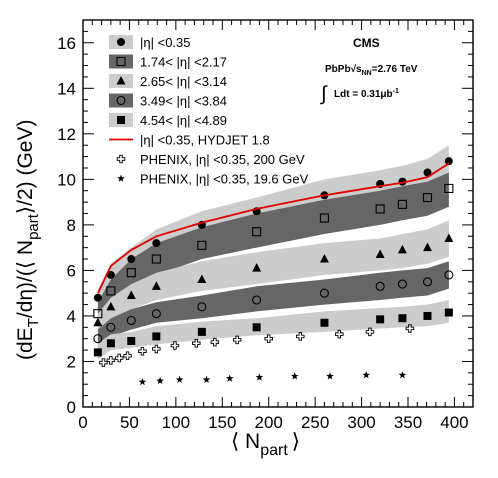 The image size is (498, 478). Describe the element at coordinates (33, 322) in the screenshot. I see `y-axis-title-b: T` at that location.